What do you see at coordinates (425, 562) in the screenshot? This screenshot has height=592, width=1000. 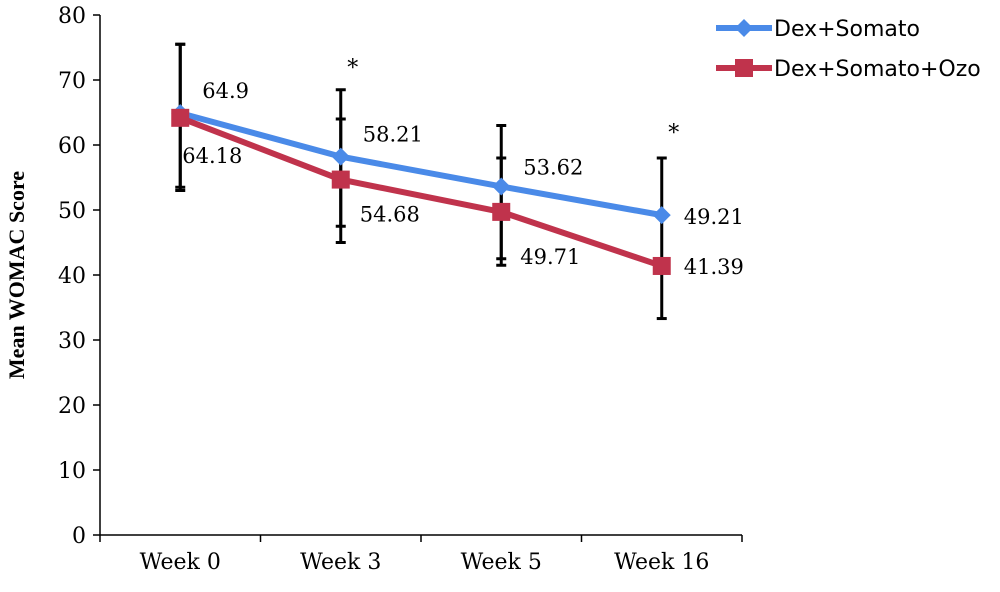 I see `x-tick-labels: Week 0 Week 3 Week 5 Week 16` at bounding box center [425, 562].